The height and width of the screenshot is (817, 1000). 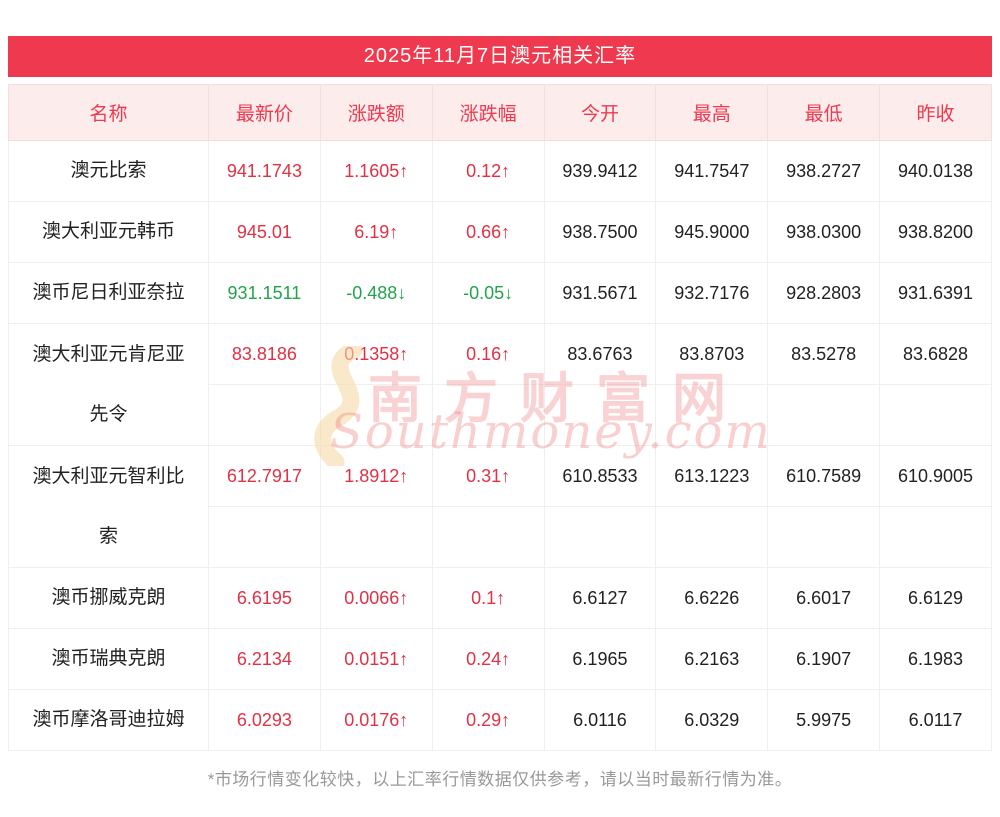 What do you see at coordinates (712, 659) in the screenshot?
I see `cell-high: 6.2163` at bounding box center [712, 659].